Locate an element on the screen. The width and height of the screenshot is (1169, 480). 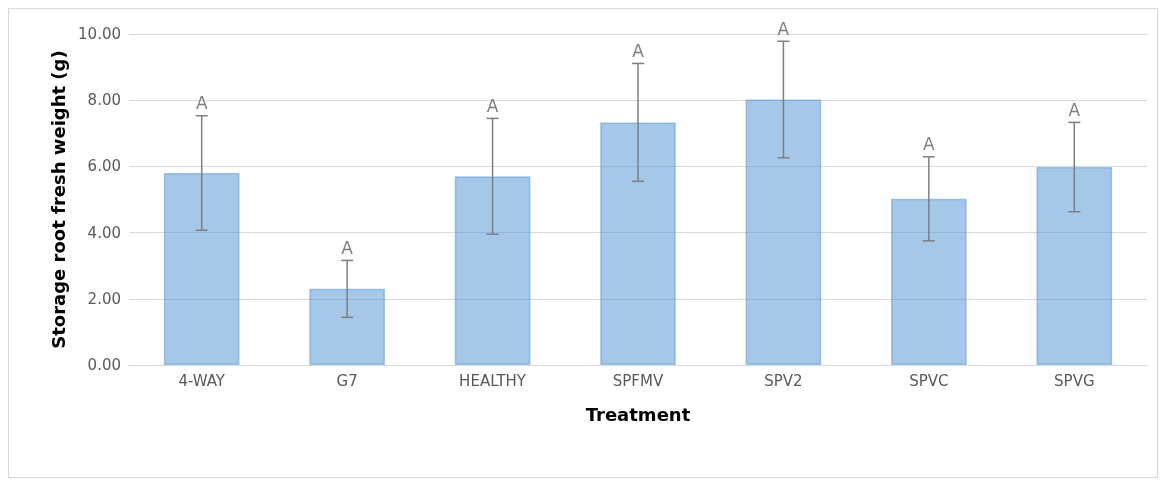
x-tick-label: SPVG is located at coordinates (1074, 380).